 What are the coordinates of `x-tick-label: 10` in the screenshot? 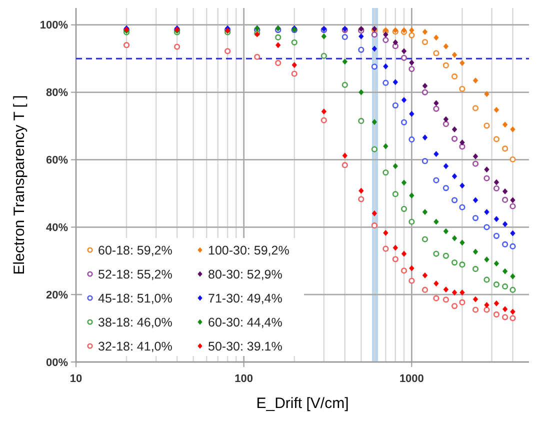 It's located at (76, 379).